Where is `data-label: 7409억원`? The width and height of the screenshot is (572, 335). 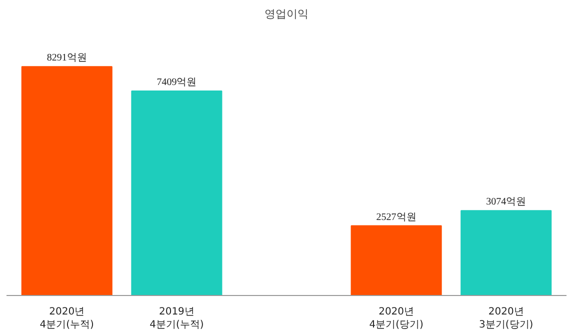 data-label: 7409억원 is located at coordinates (176, 82).